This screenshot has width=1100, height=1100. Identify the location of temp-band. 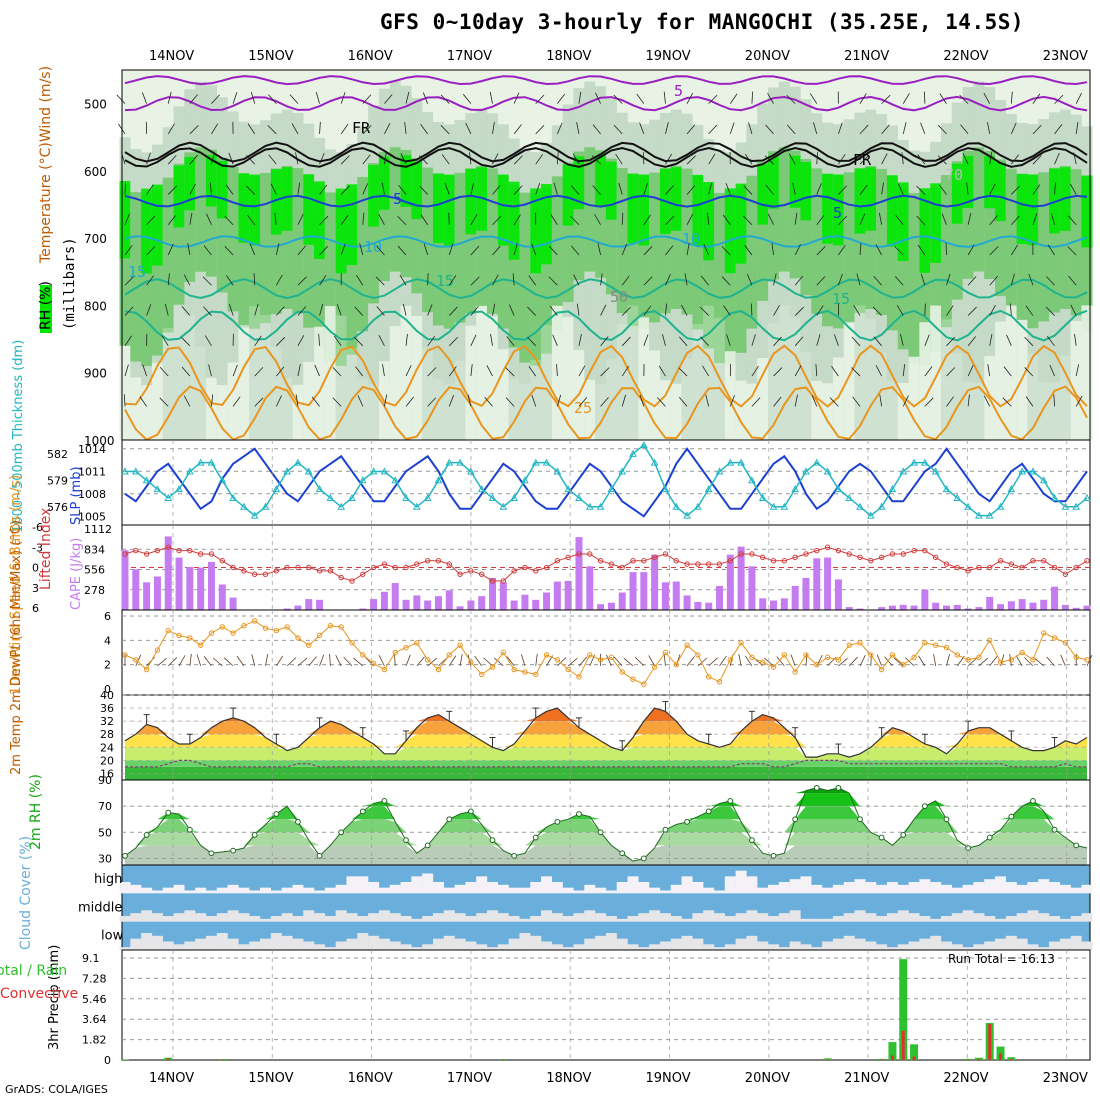
(606, 754).